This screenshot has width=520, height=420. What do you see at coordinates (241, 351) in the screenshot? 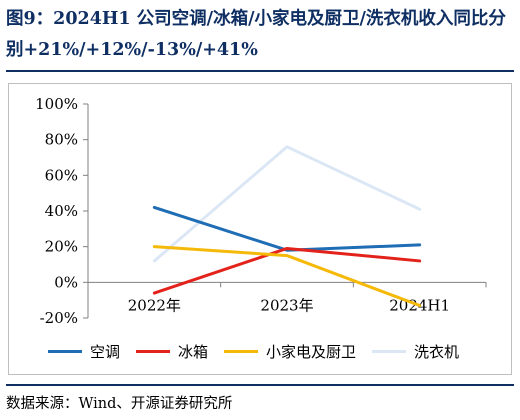
I see `legend-swatch-small-appliance` at bounding box center [241, 351].